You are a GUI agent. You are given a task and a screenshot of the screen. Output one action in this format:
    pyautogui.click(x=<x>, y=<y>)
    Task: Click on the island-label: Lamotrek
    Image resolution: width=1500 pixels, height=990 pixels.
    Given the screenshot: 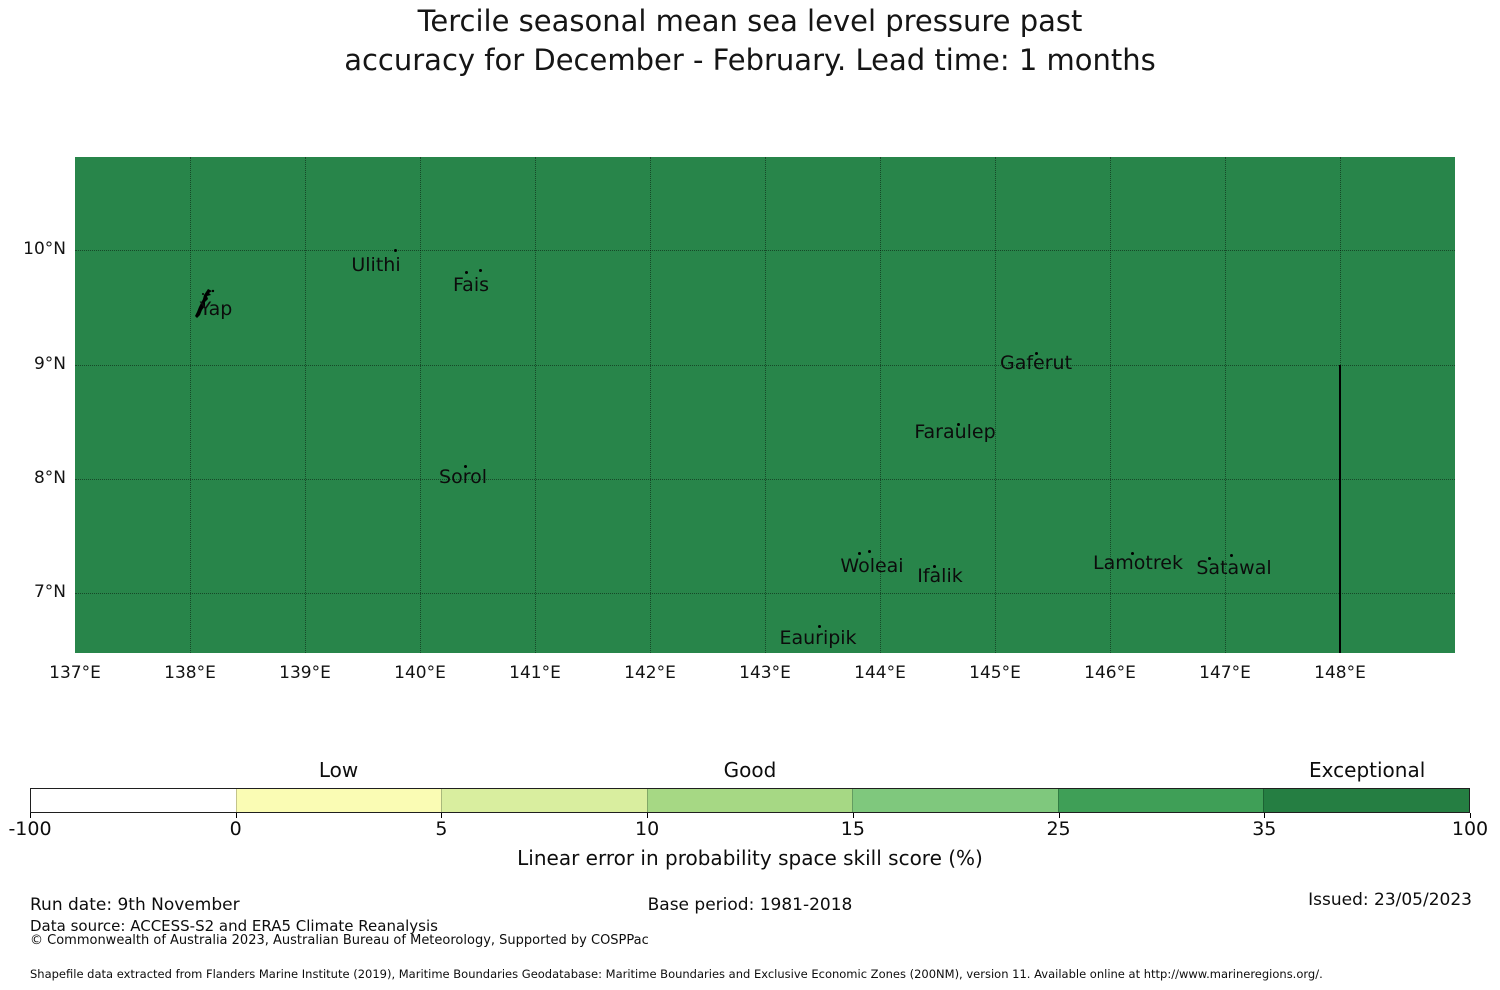 What is the action you would take?
    pyautogui.click(x=1138, y=563)
    